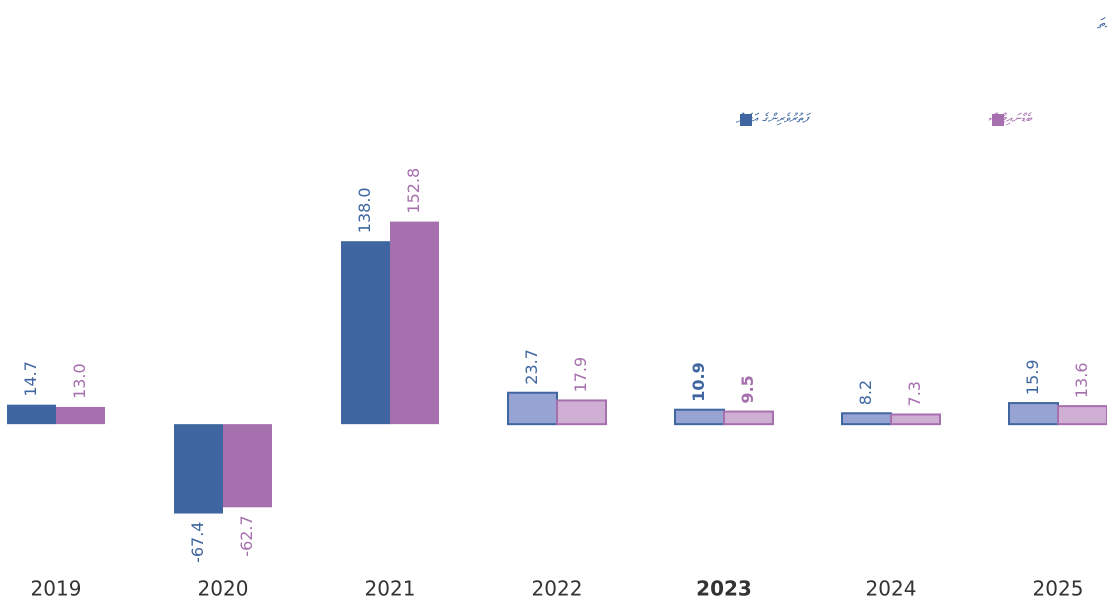  Describe the element at coordinates (580, 375) in the screenshot. I see `value-label: 17.9` at that location.